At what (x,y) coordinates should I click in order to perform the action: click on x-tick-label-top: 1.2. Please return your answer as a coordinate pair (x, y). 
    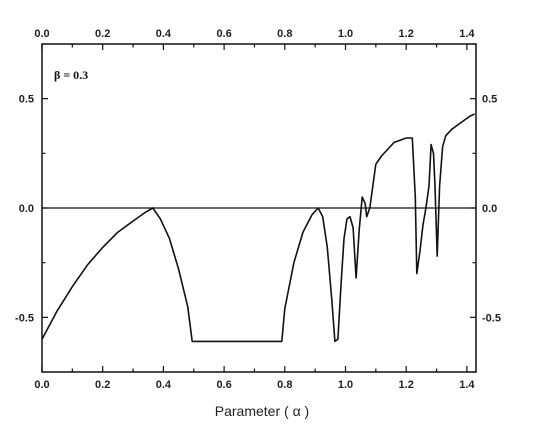
    Looking at the image, I should click on (406, 34).